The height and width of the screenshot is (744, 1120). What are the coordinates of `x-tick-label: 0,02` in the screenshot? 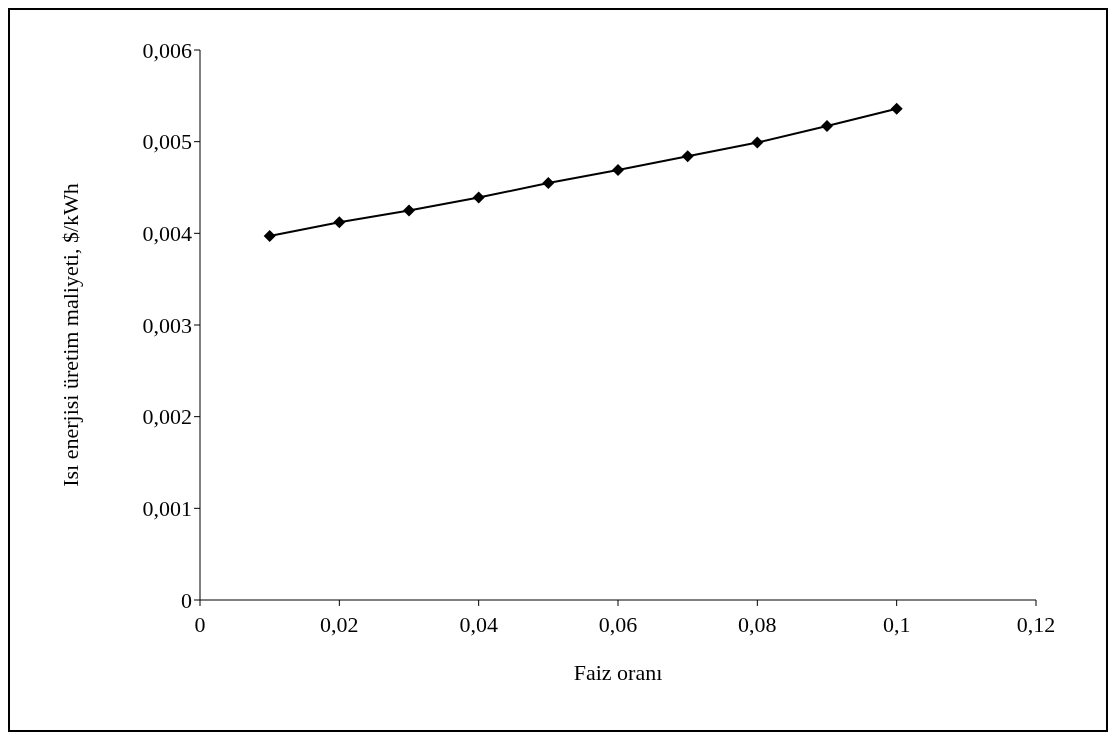 It's located at (339, 624).